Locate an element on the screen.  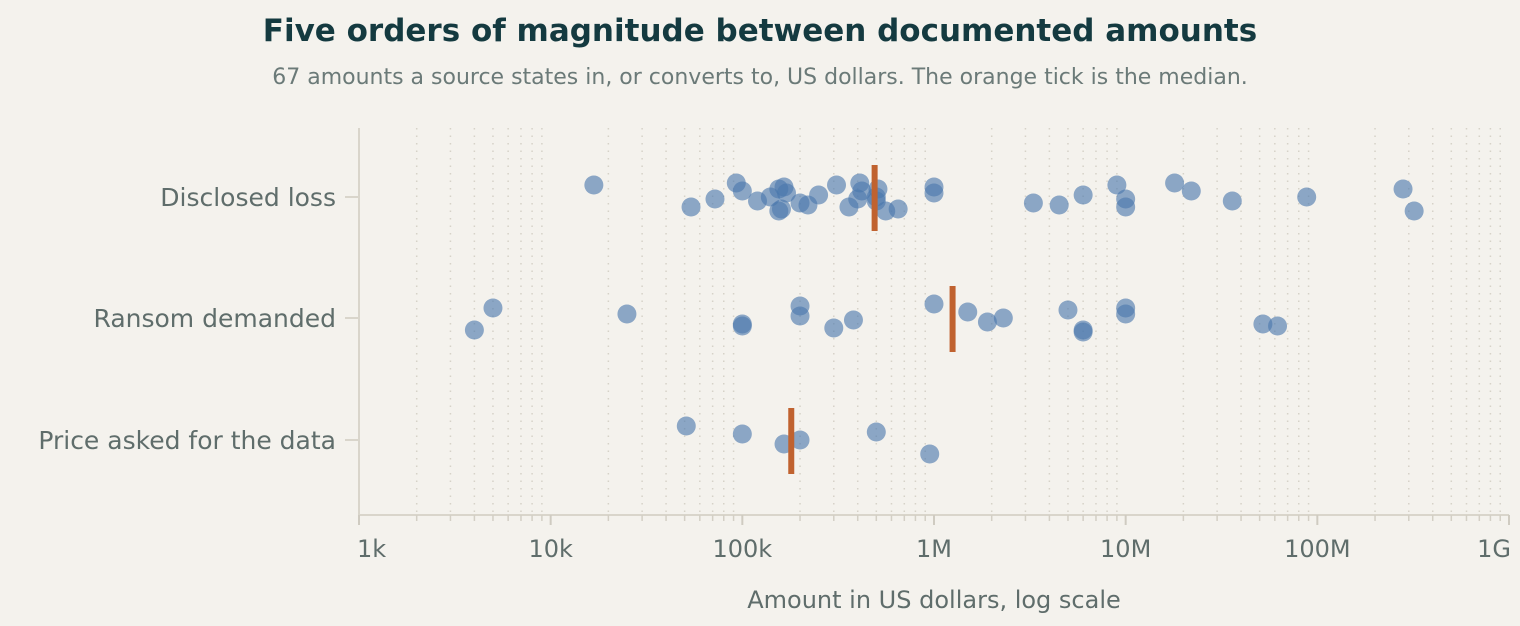
x-axis-title: Amount in US dollars, log scale is located at coordinates (934, 600).